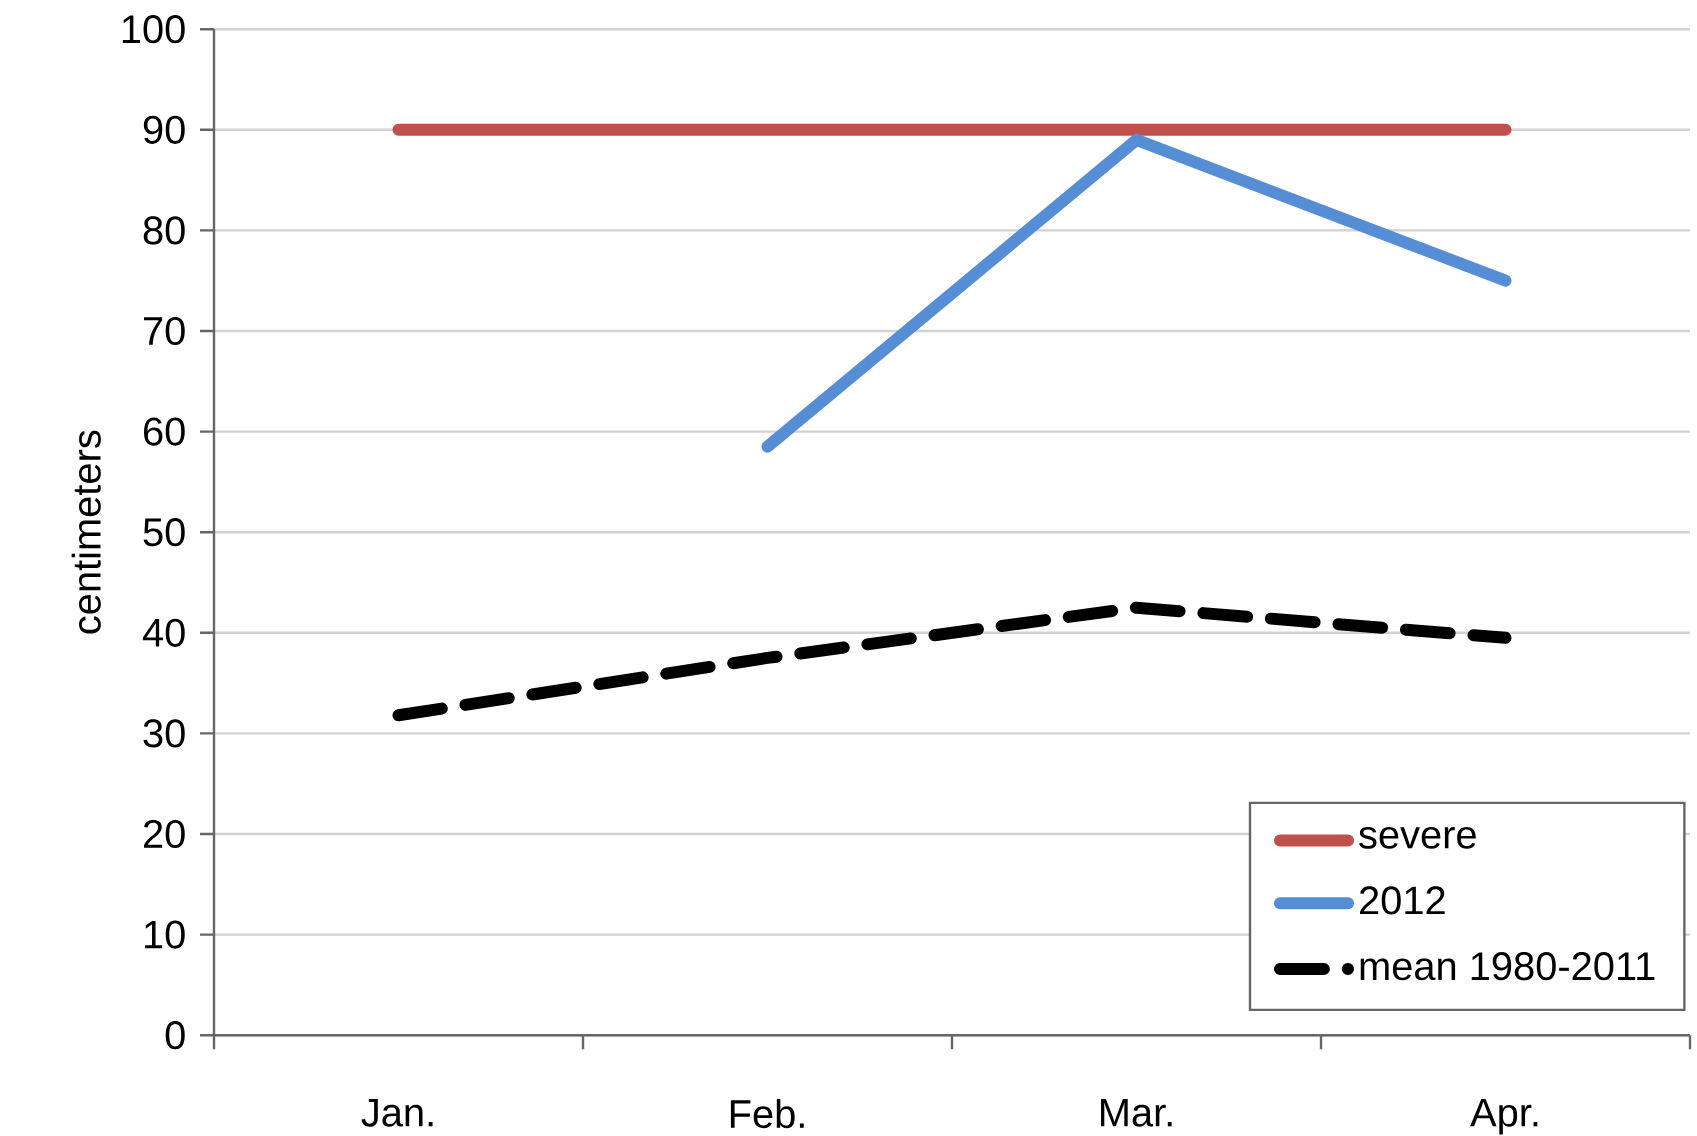 This screenshot has height=1136, width=1697. What do you see at coordinates (153, 29) in the screenshot?
I see `y-tick-label: 100` at bounding box center [153, 29].